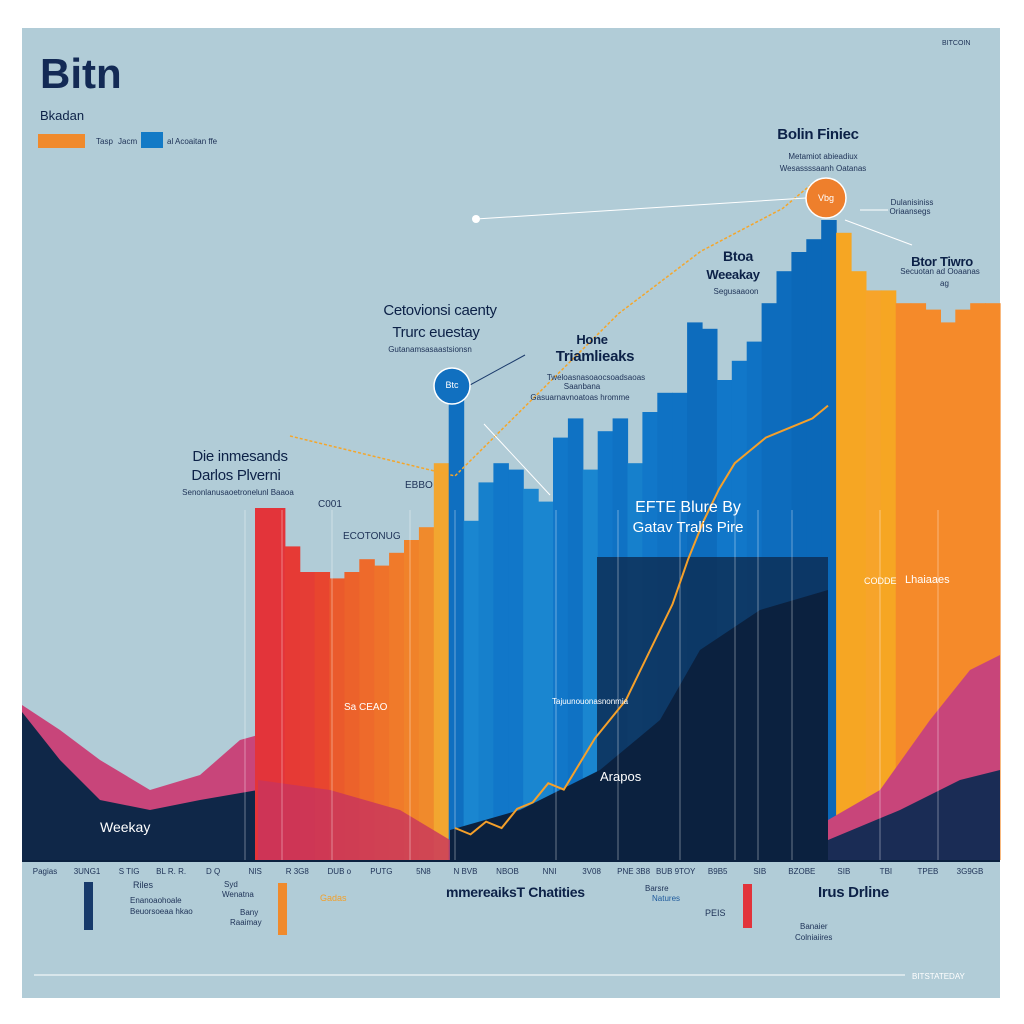 The image size is (1024, 1024). Describe the element at coordinates (62, 115) in the screenshot. I see `page-subtitle: Bkadan` at that location.